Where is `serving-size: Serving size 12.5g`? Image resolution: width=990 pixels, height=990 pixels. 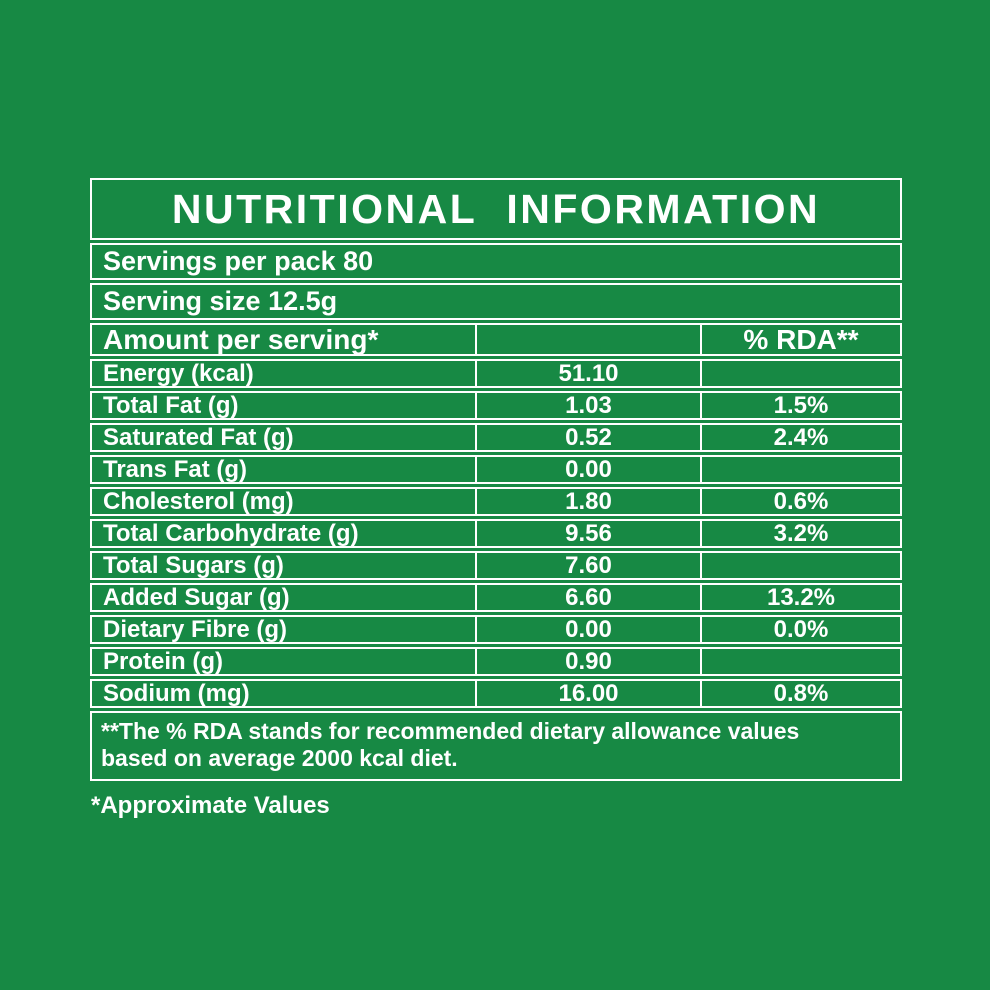
serving-size: Serving size 12.5g is located at coordinates (496, 301).